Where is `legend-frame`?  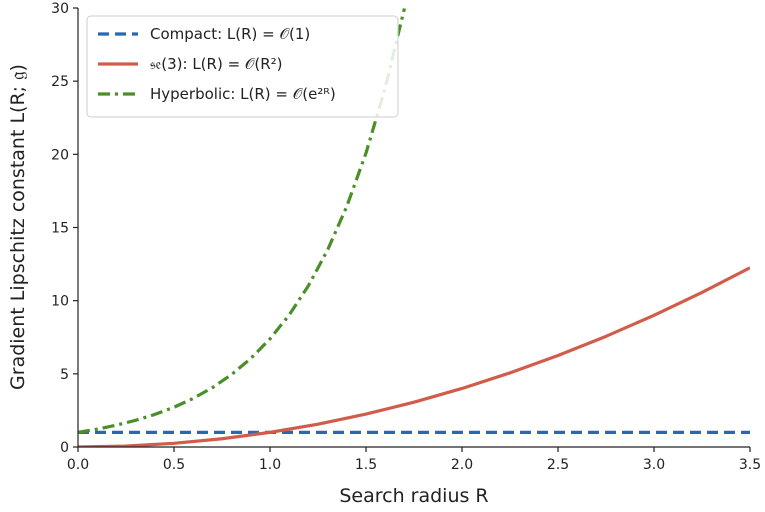 legend-frame is located at coordinates (242, 66).